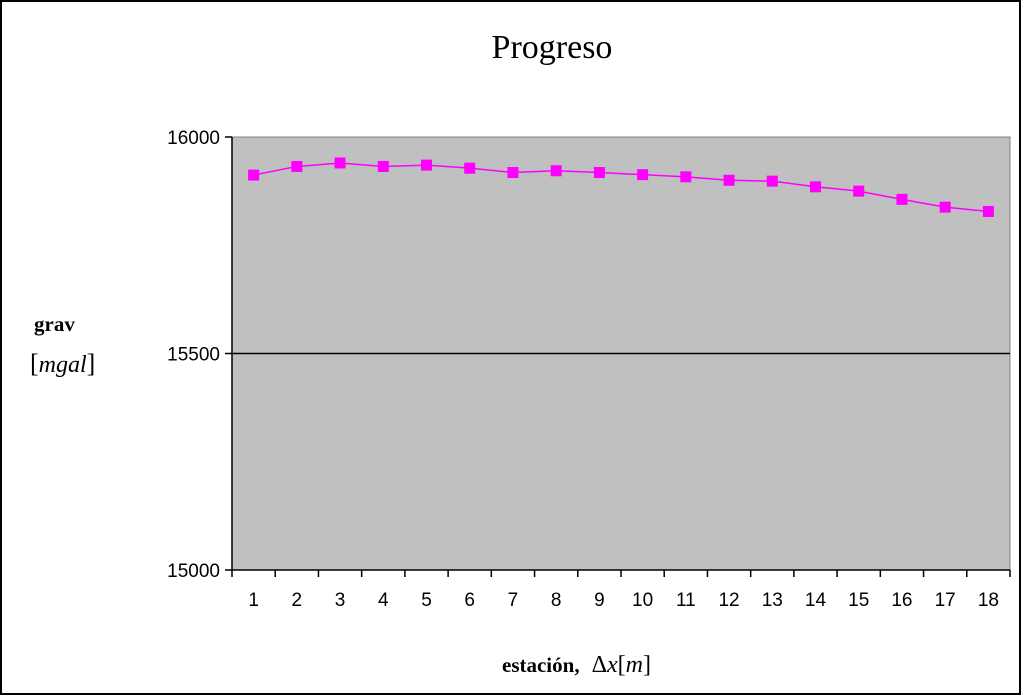 The image size is (1021, 695). I want to click on x-tick-label: 16, so click(901, 600).